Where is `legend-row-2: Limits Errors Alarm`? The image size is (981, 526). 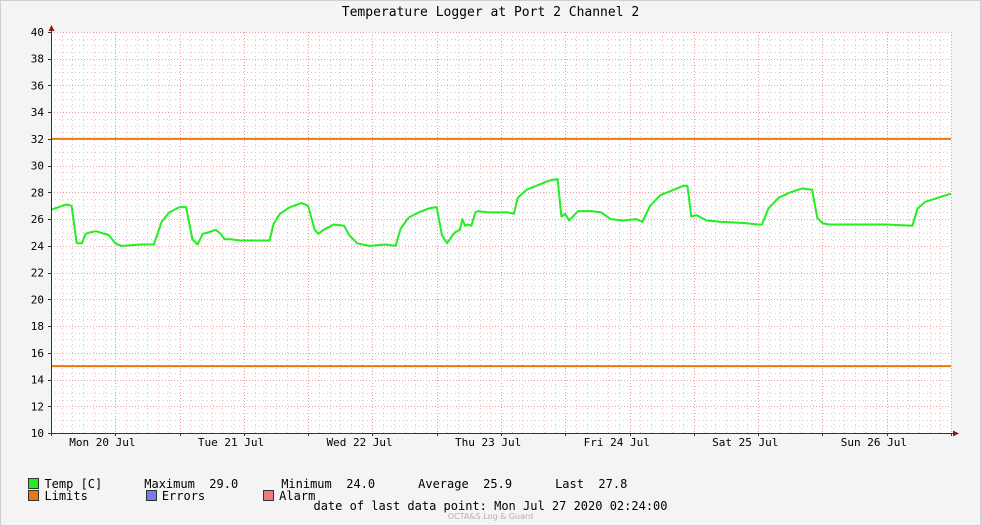
legend-row-2: Limits Errors Alarm is located at coordinates (164, 489).